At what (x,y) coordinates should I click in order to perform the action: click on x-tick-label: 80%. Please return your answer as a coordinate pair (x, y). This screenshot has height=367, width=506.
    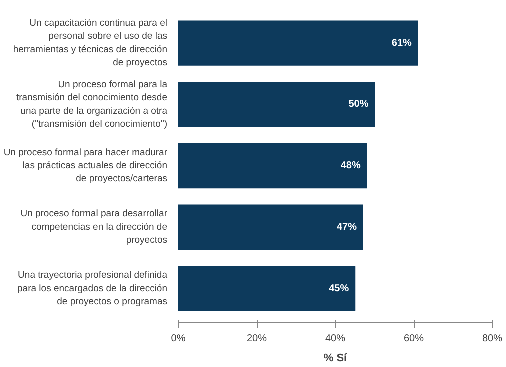
    Looking at the image, I should click on (492, 339).